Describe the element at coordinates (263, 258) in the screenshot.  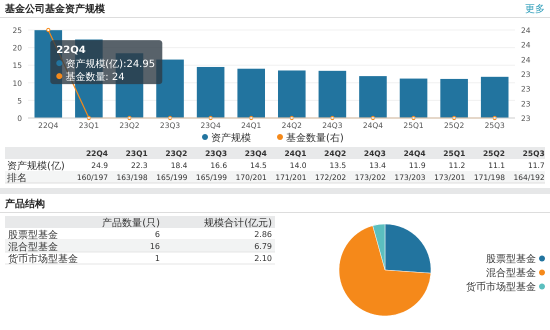
I see `data-label: 2.10` at that location.